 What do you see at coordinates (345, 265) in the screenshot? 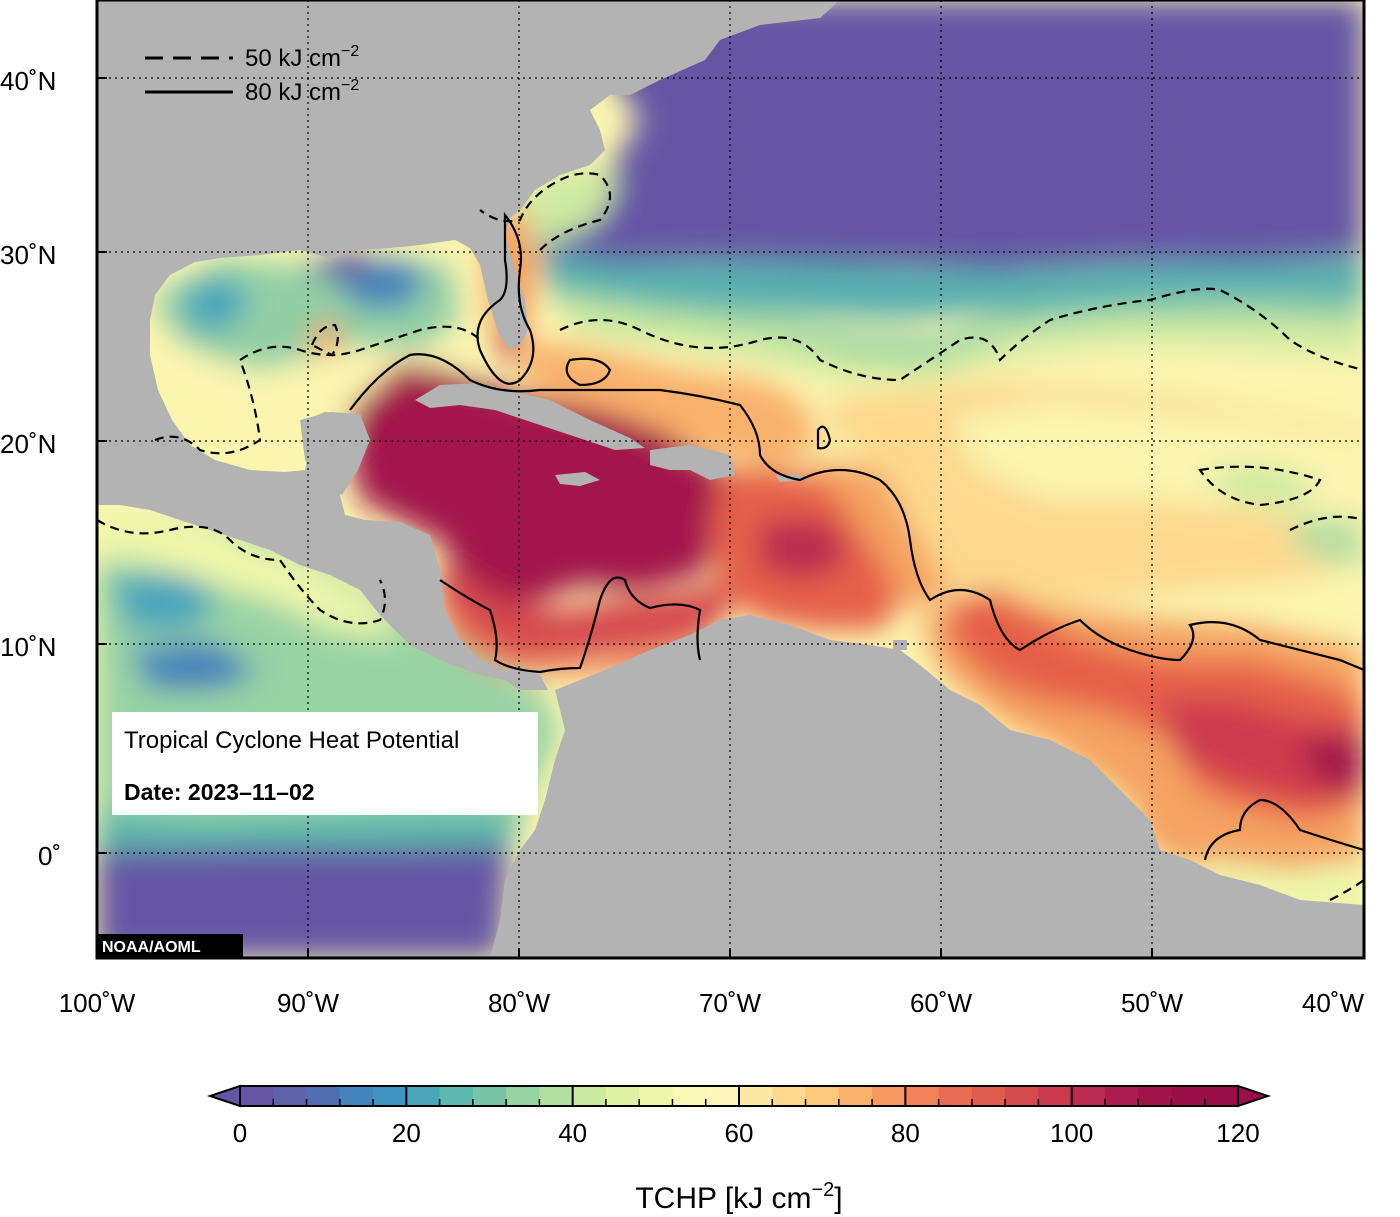
I see `gulf-cold-spot` at bounding box center [345, 265].